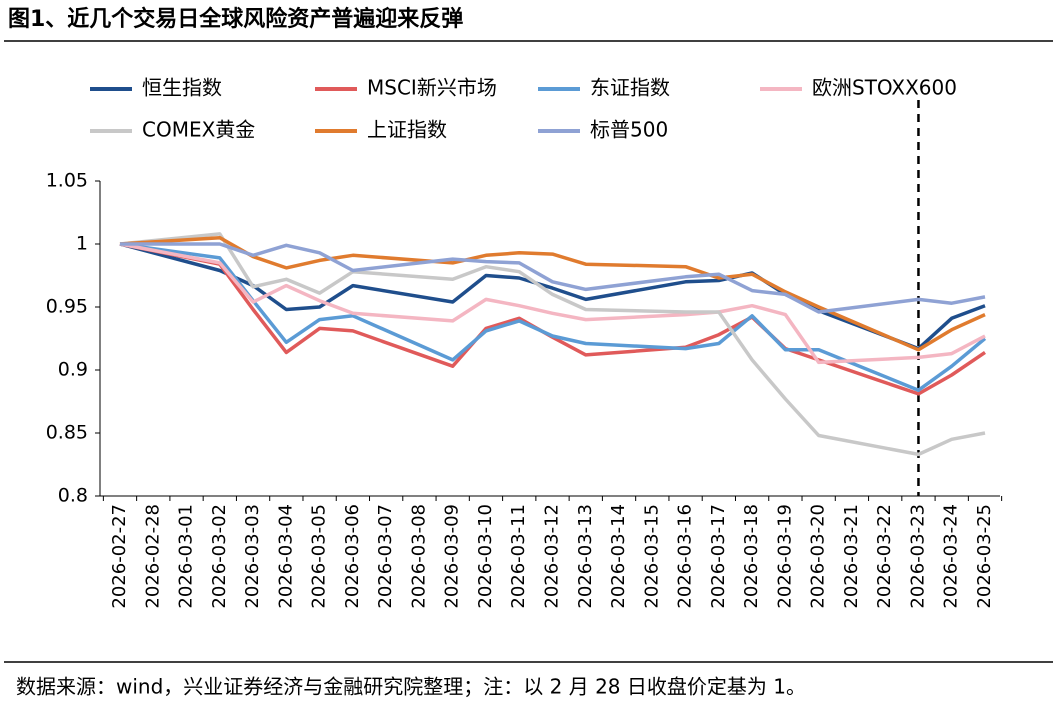  Describe the element at coordinates (407, 130) in the screenshot. I see `legend-label: 上证指数` at that location.